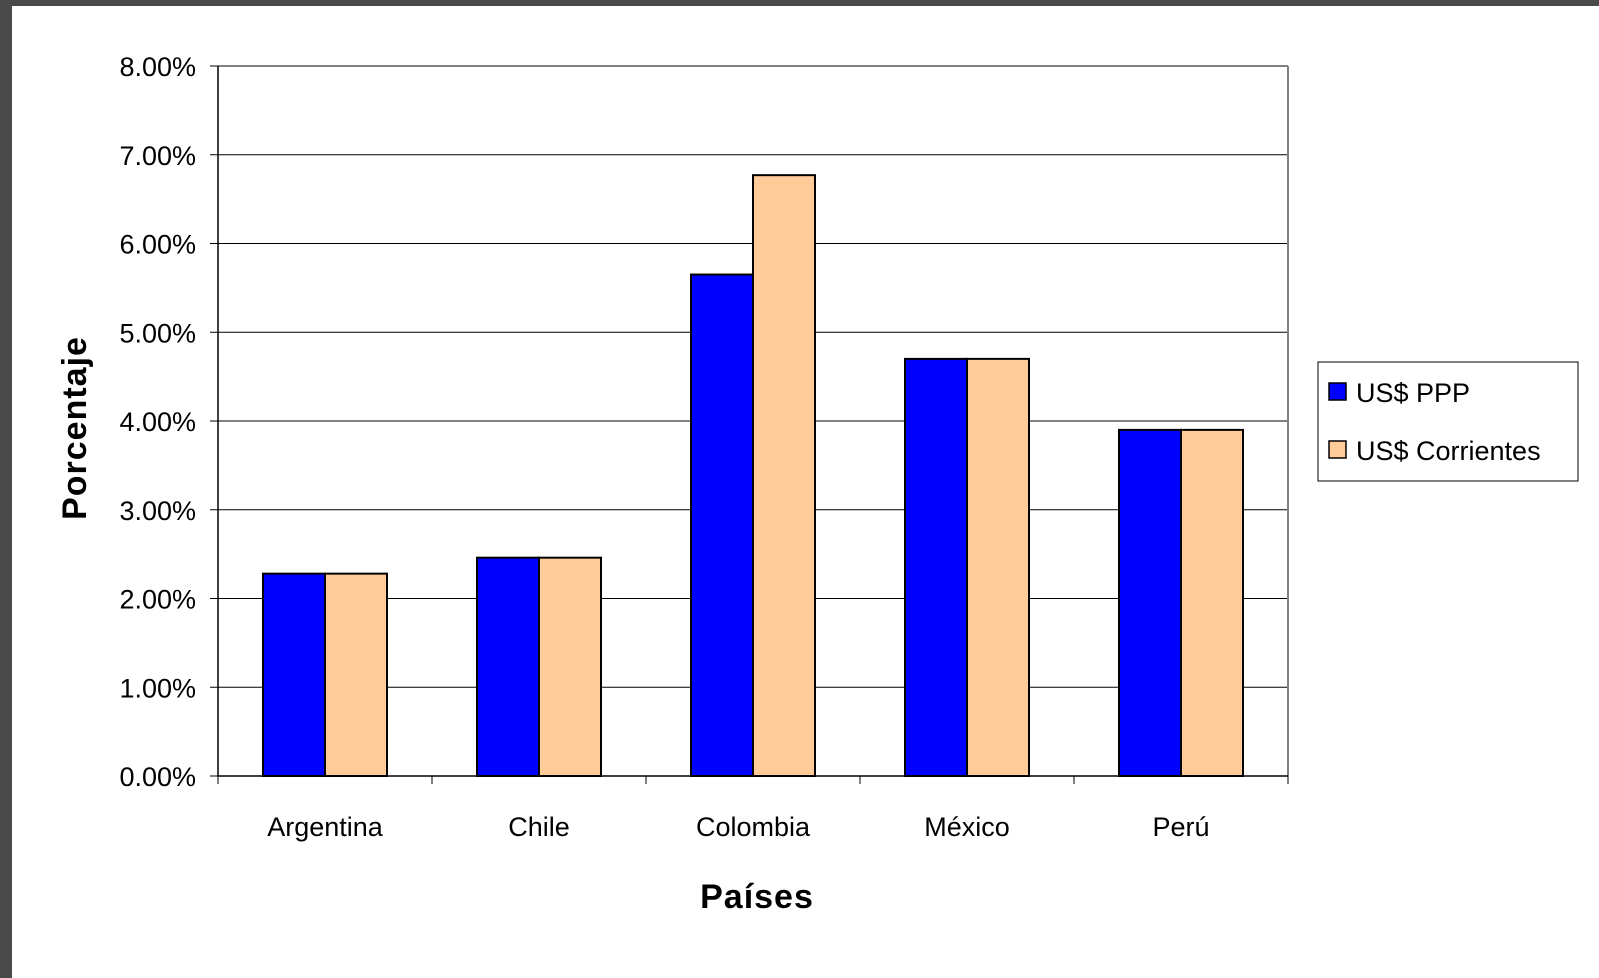 The width and height of the screenshot is (1599, 978). What do you see at coordinates (157, 777) in the screenshot?
I see `y-tick-label: 0.00%` at bounding box center [157, 777].